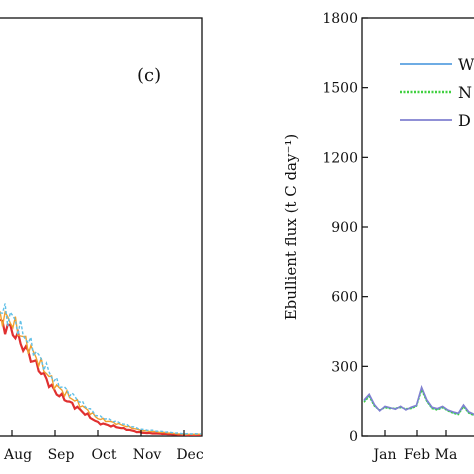  What do you see at coordinates (340, 19) in the screenshot?
I see `panel-d-y-tick-label: 1800` at bounding box center [340, 19].